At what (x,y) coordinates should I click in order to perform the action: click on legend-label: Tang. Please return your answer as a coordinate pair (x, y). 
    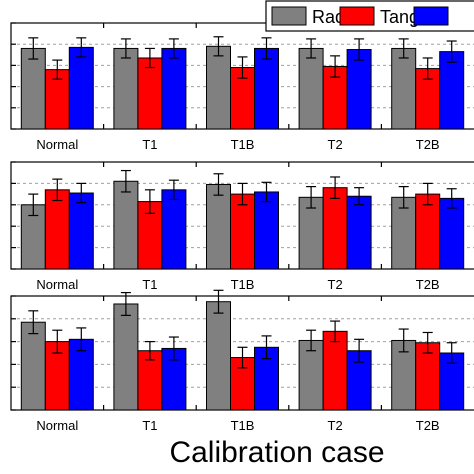
    Looking at the image, I should click on (399, 17).